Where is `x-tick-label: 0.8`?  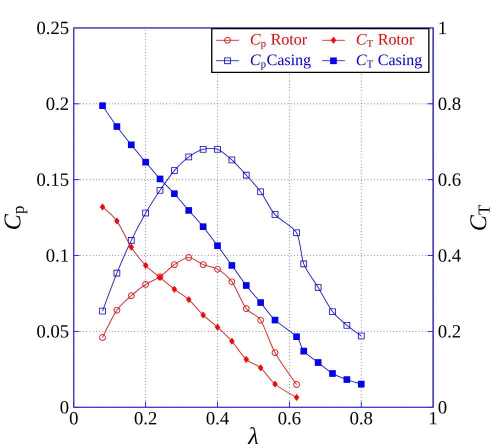
x-tick-label: 0.8 is located at coordinates (361, 418).